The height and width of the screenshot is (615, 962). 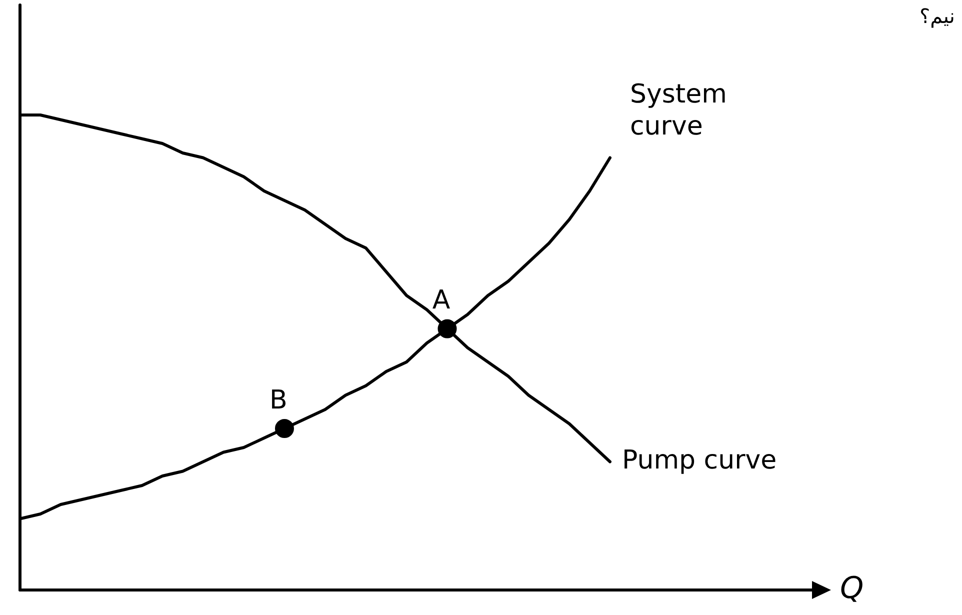 What do you see at coordinates (937, 16) in the screenshot?
I see `text: نيم؟` at bounding box center [937, 16].